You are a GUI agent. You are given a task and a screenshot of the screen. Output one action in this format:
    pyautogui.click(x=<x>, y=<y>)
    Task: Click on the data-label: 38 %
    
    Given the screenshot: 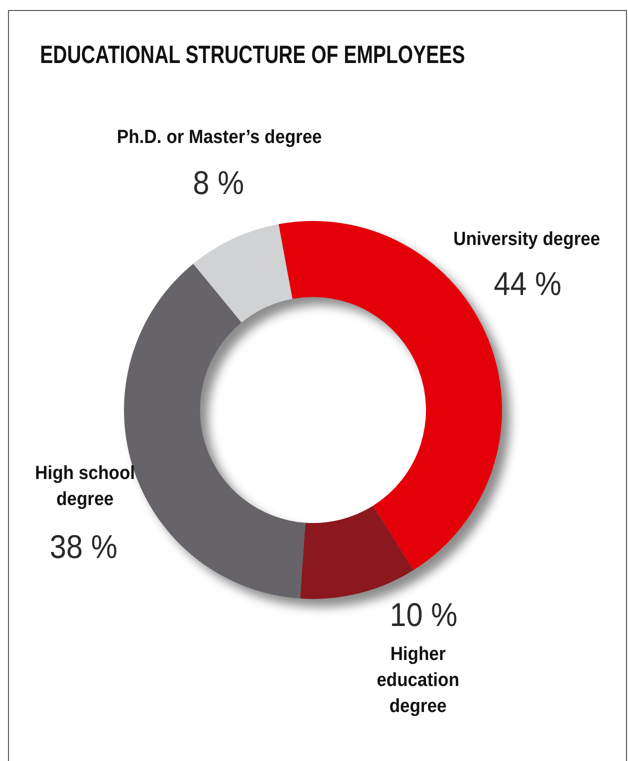 What is the action you would take?
    pyautogui.click(x=84, y=546)
    